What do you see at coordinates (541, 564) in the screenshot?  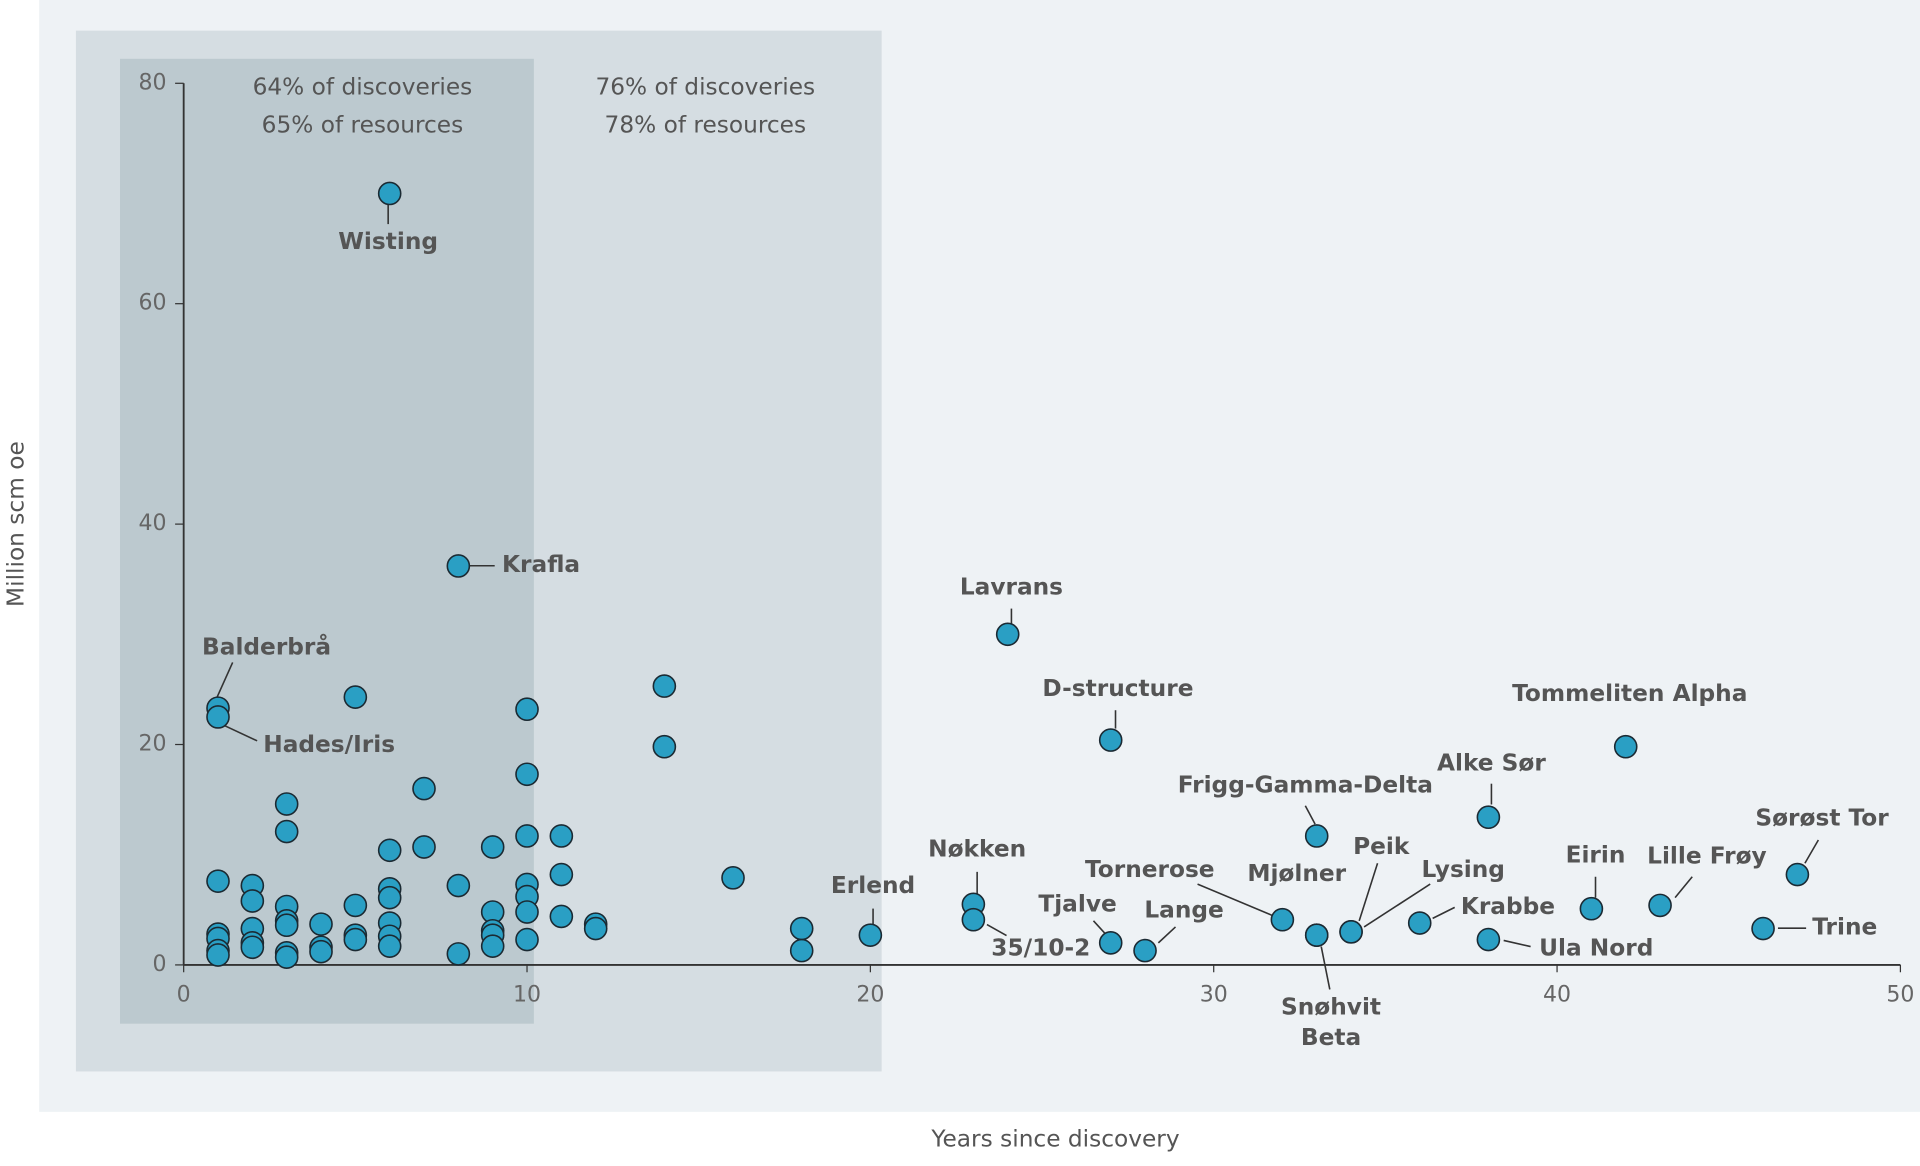 I see `point-label: Krafla` at bounding box center [541, 564].